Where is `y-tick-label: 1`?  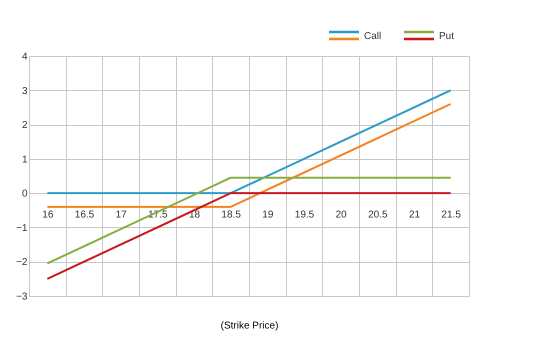 y-tick-label: 1 is located at coordinates (25, 160).